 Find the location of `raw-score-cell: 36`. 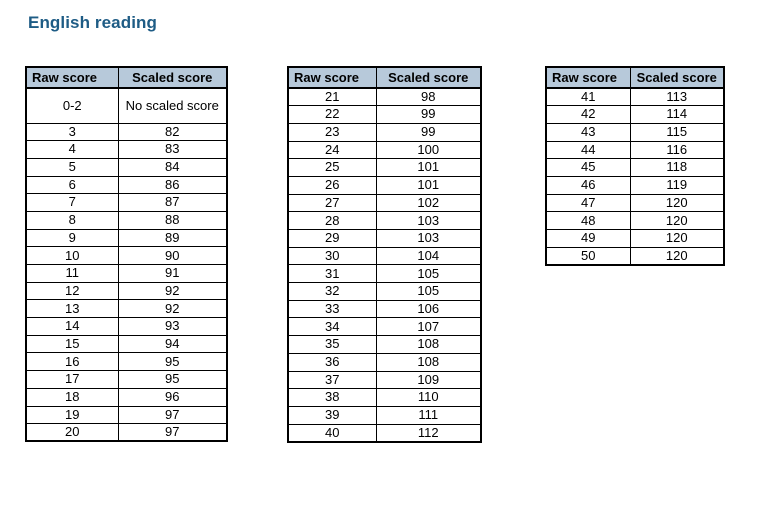

raw-score-cell: 36 is located at coordinates (332, 362).